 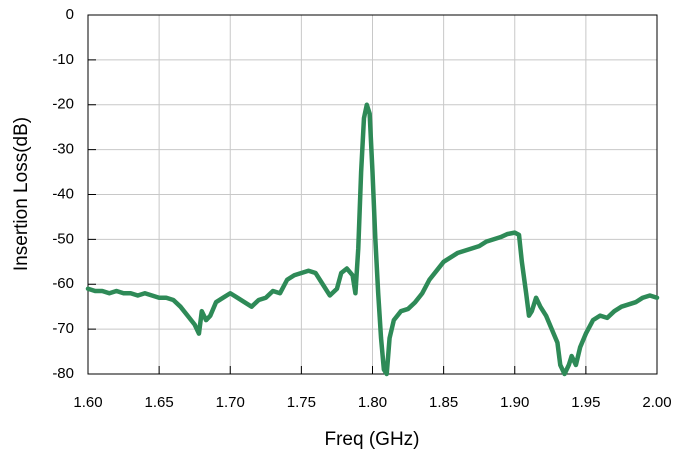 I want to click on x-tick-label: 1.85, so click(x=443, y=402).